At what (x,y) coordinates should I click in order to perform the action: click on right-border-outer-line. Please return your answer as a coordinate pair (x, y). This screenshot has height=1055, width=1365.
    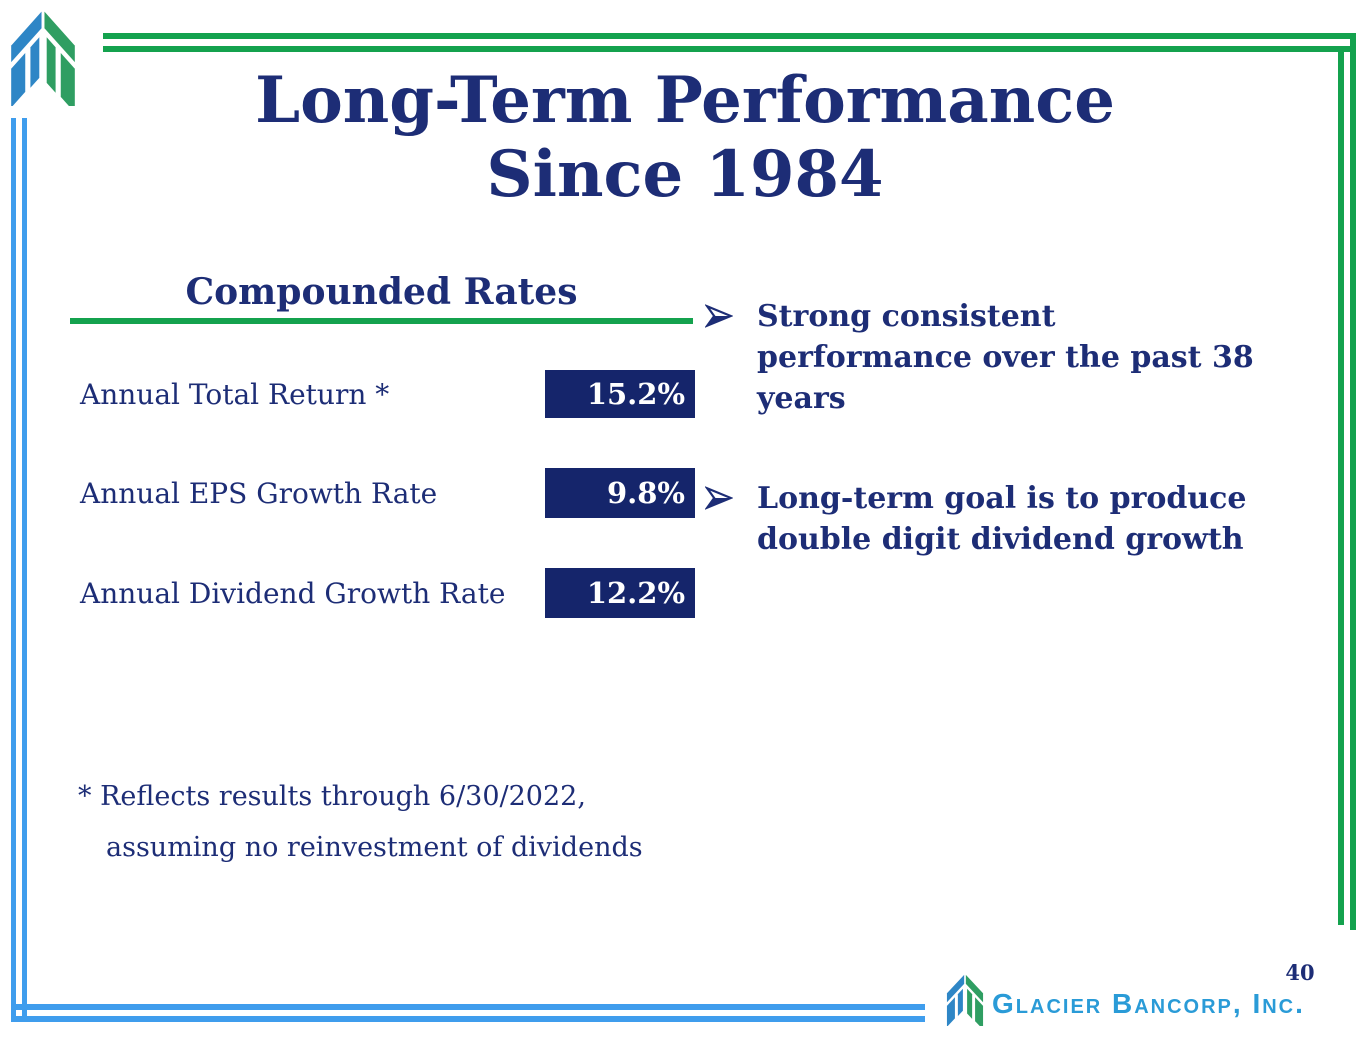
    Looking at the image, I should click on (1353, 481).